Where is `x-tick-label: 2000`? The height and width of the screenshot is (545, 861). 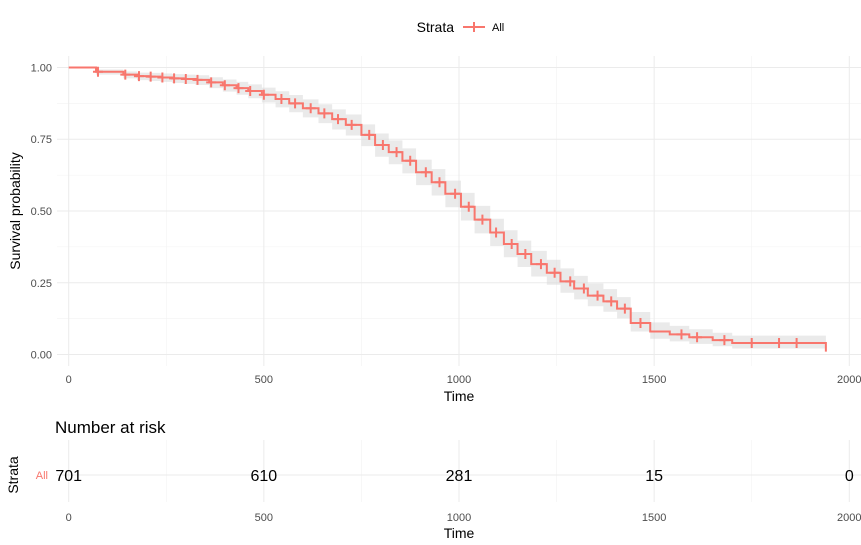 x-tick-label: 2000 is located at coordinates (849, 380).